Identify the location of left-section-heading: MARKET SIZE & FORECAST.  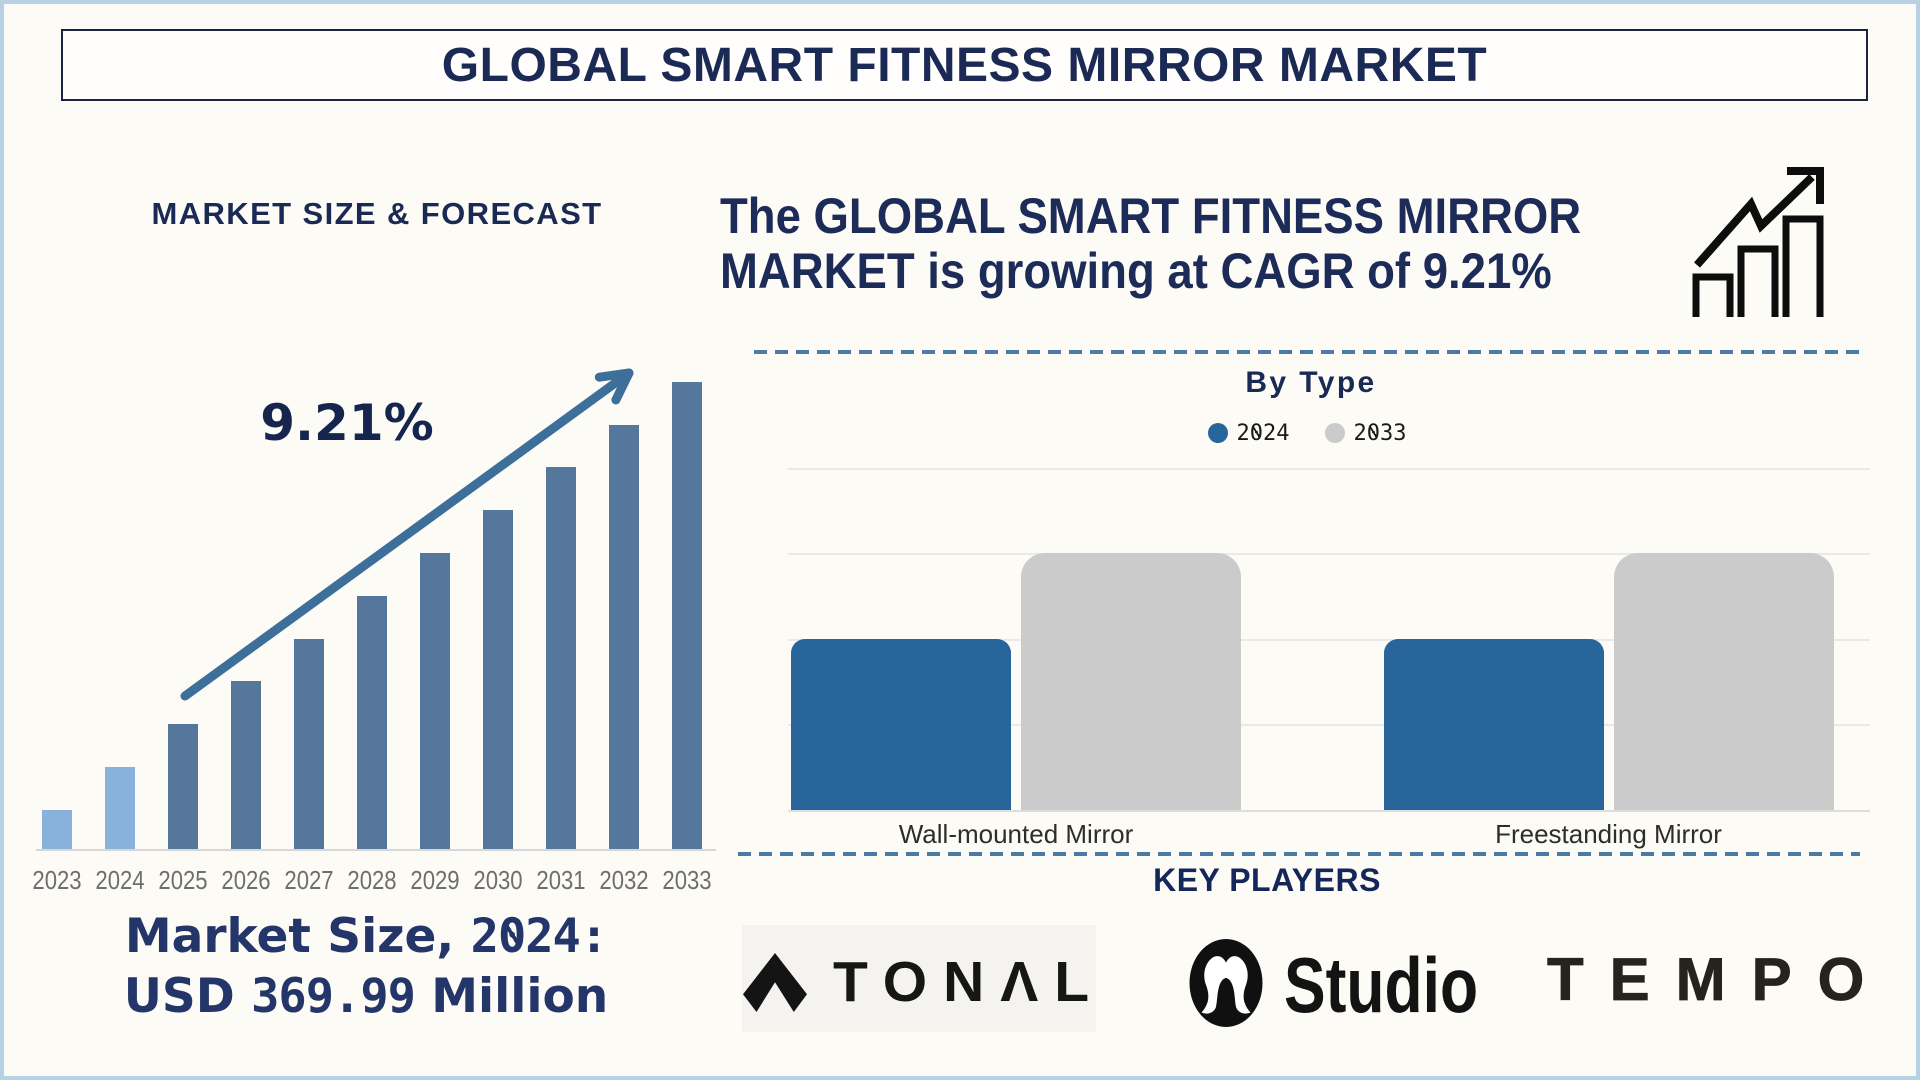
(377, 213).